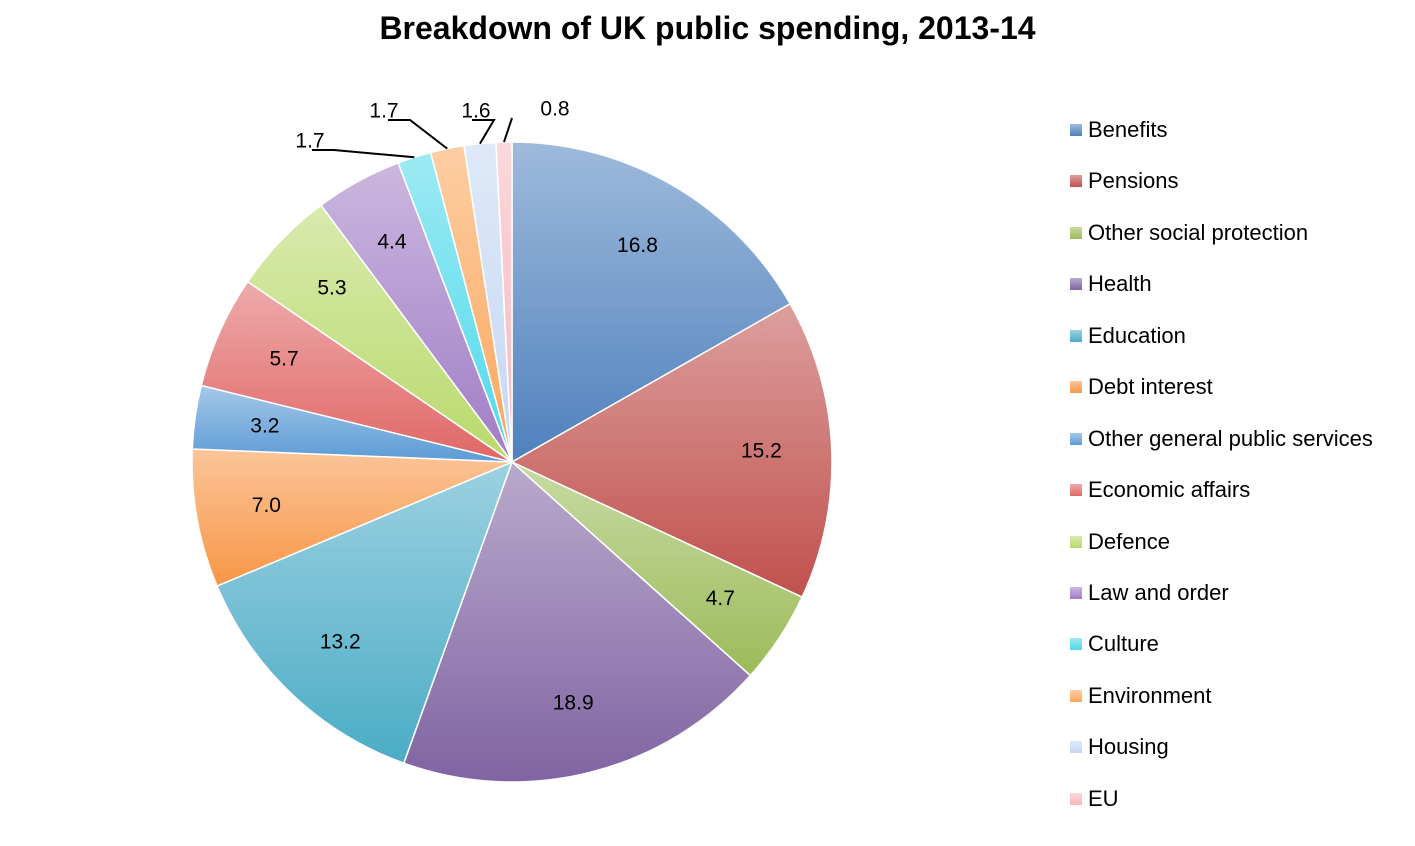 This screenshot has width=1415, height=846. Describe the element at coordinates (1103, 798) in the screenshot. I see `legend-label: EU` at that location.